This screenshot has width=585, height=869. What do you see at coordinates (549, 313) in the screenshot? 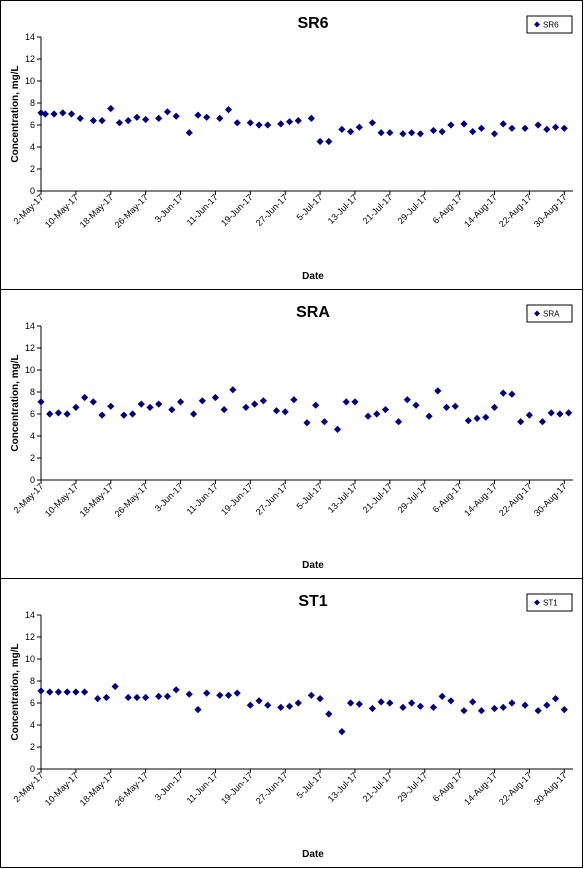
I see `legend-box` at bounding box center [549, 313].